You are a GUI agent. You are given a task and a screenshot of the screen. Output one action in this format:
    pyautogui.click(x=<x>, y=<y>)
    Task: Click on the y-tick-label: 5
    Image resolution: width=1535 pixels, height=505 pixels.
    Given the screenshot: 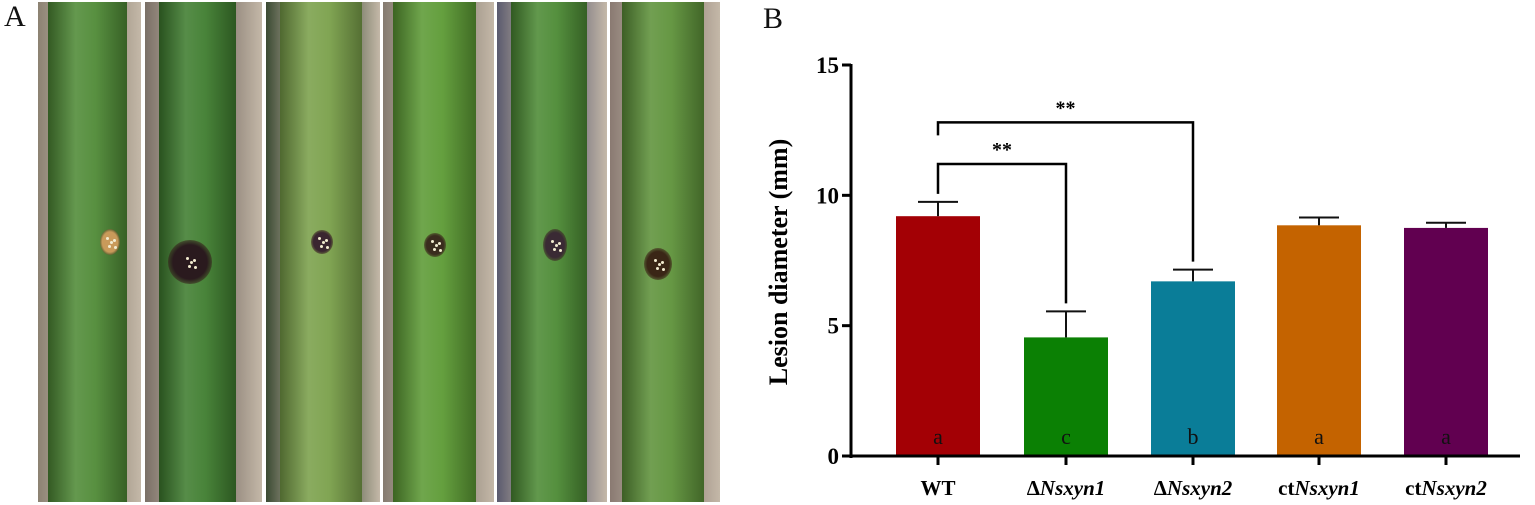 What is the action you would take?
    pyautogui.click(x=834, y=326)
    